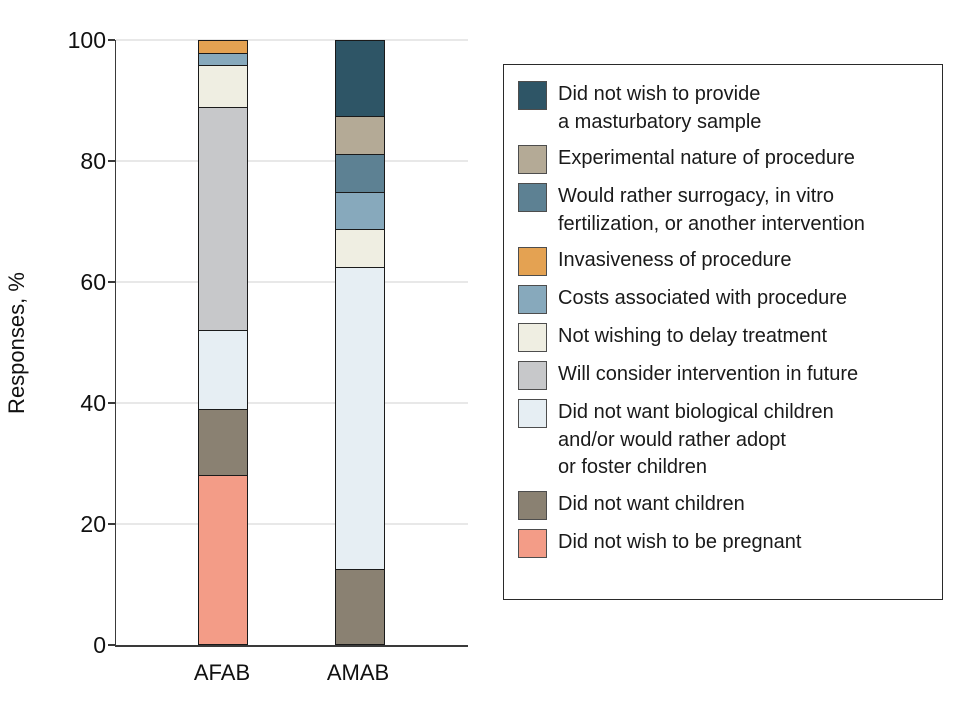  What do you see at coordinates (651, 503) in the screenshot?
I see `legend-label-8: Did not want children` at bounding box center [651, 503].